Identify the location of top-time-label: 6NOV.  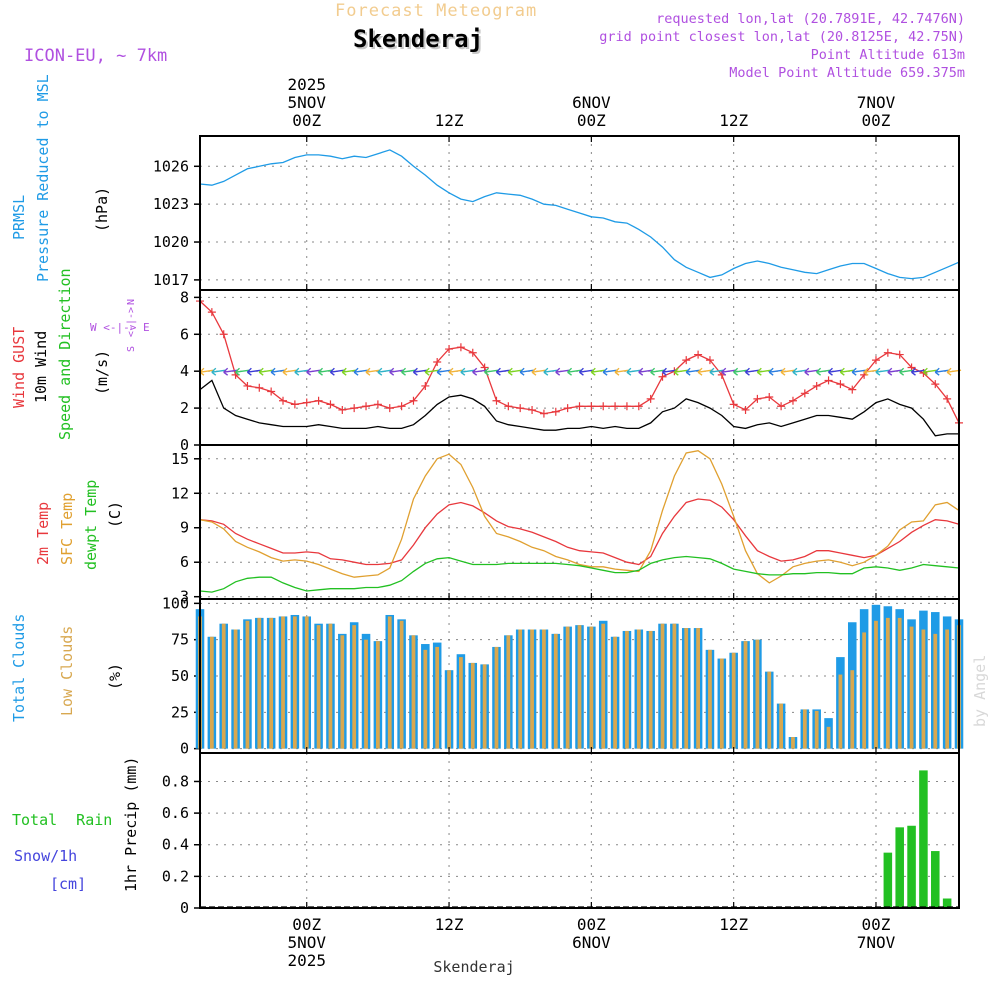
(591, 102).